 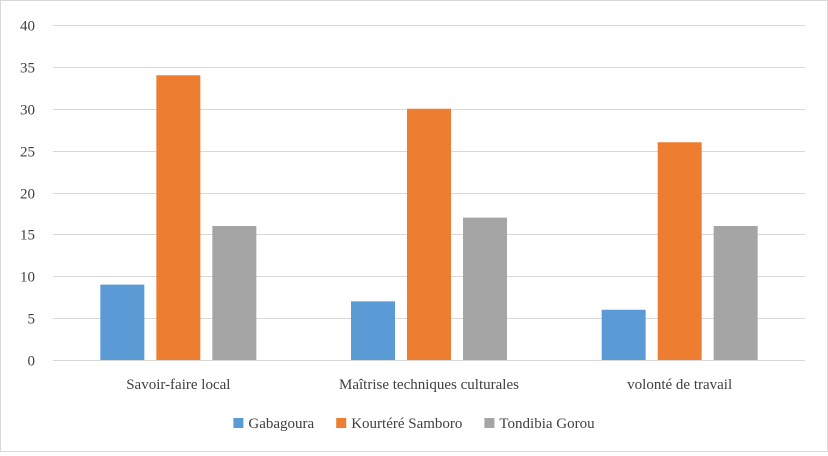 I want to click on x-category-label-1: Savoir-faire local, so click(x=178, y=385).